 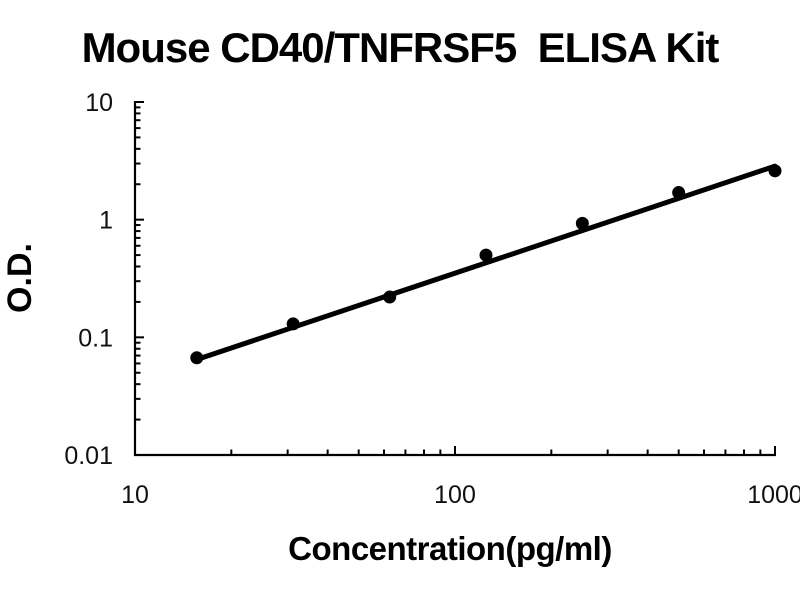 What do you see at coordinates (400, 47) in the screenshot?
I see `chart-title: Mouse CD40/TNFRSF5 ELISA Kit` at bounding box center [400, 47].